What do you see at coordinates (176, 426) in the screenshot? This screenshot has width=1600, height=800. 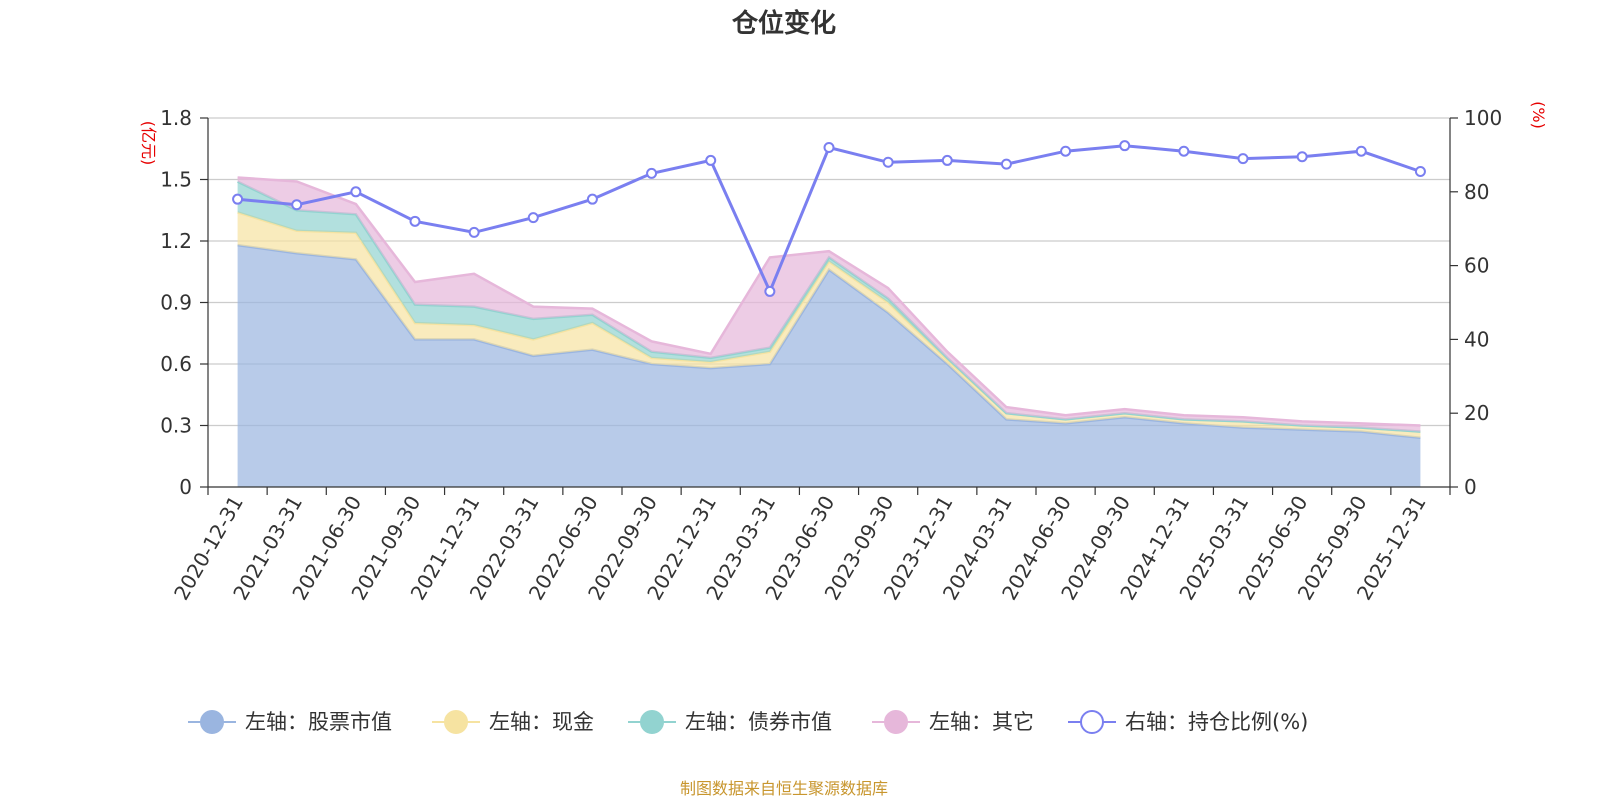 I see `left-tick-label: 0.3` at bounding box center [176, 426].